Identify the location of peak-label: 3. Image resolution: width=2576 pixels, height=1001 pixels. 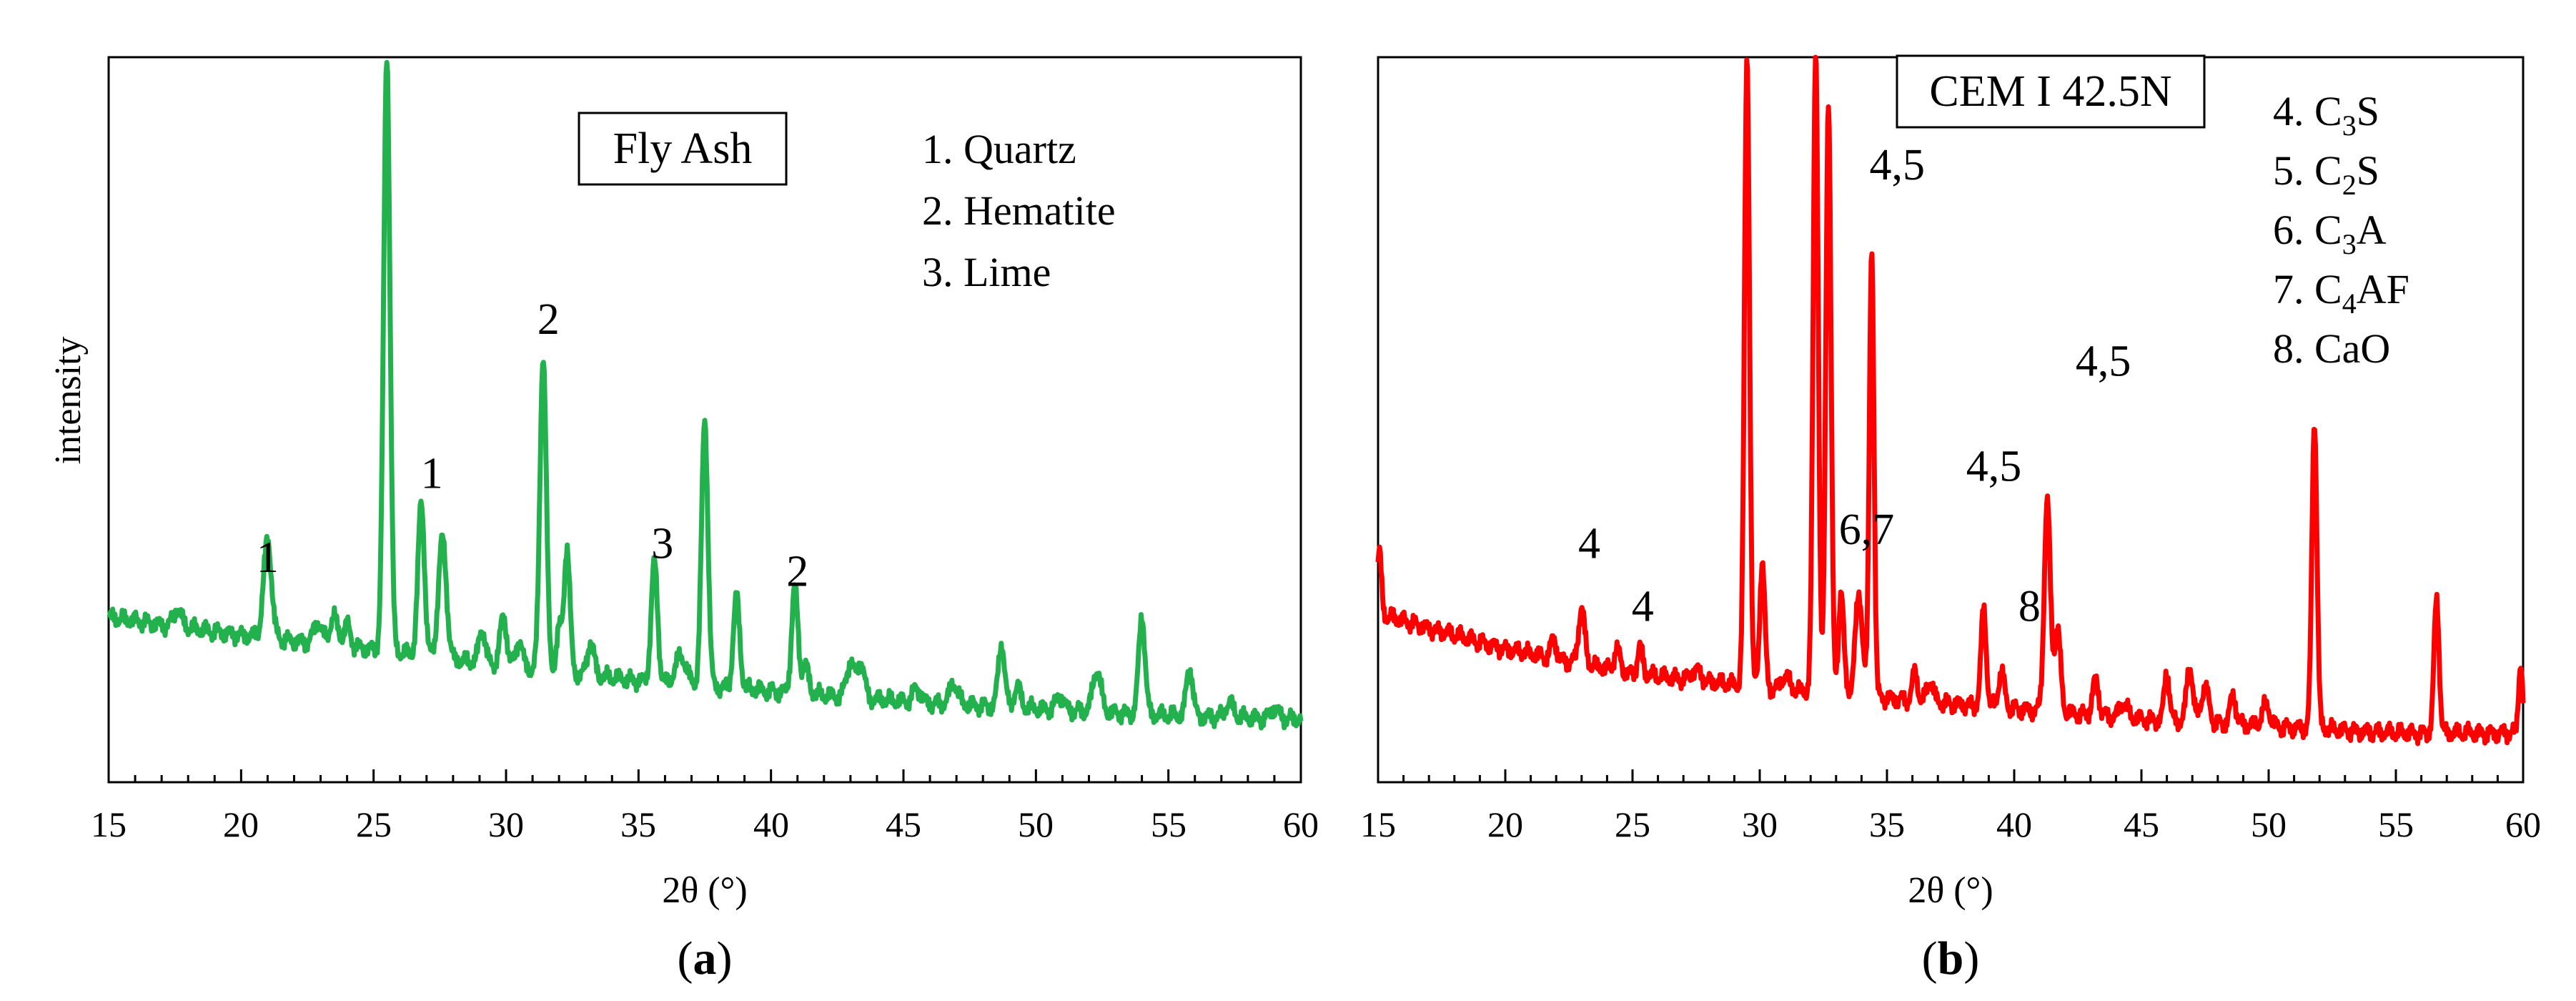
(662, 543).